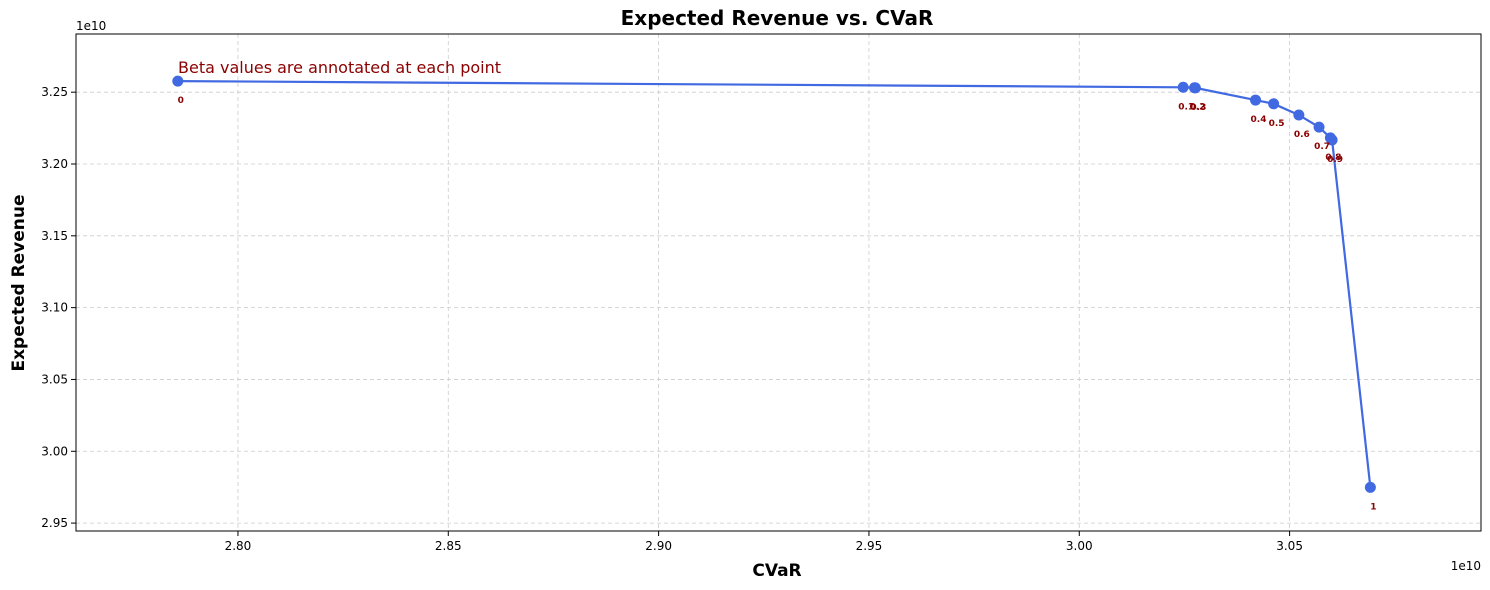  Describe the element at coordinates (869, 546) in the screenshot. I see `x-tick-label: 2.95` at that location.